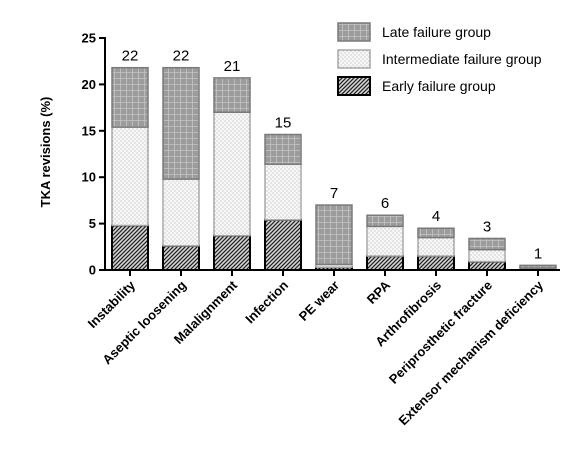  Describe the element at coordinates (538, 253) in the screenshot. I see `bar-total-label: 1` at that location.